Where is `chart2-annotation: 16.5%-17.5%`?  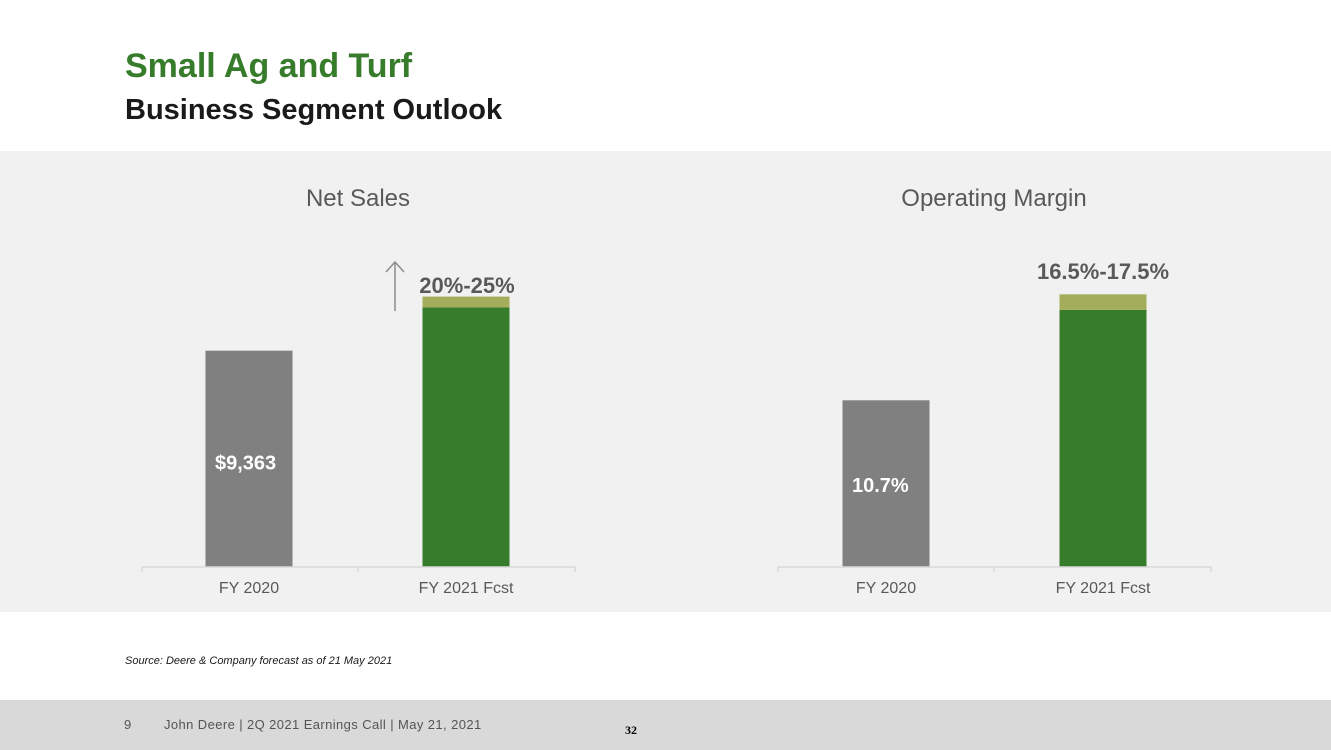 chart2-annotation: 16.5%-17.5% is located at coordinates (1103, 271).